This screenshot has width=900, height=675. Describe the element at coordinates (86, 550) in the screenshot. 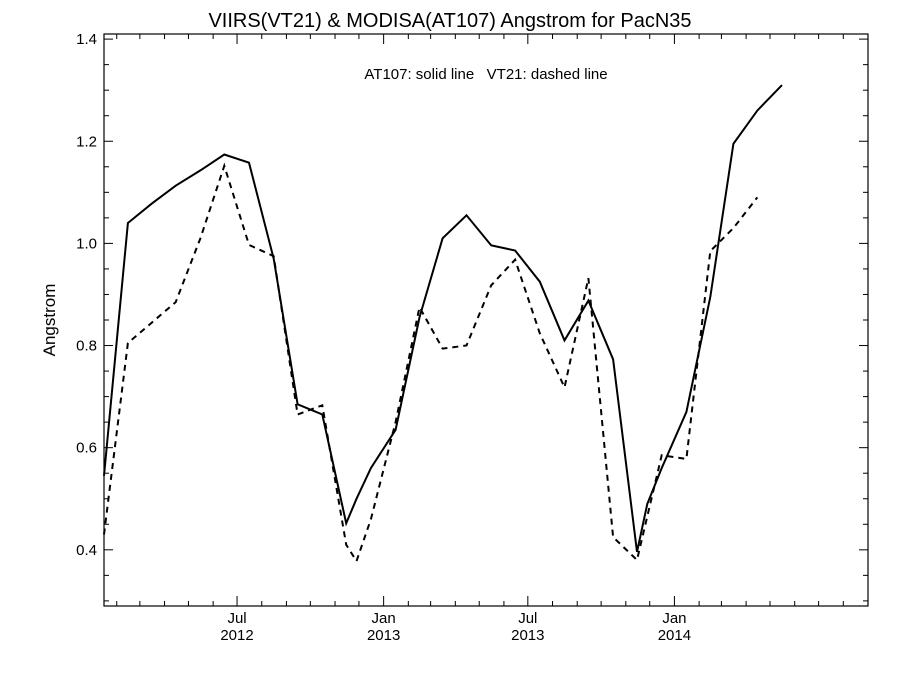

I see `y-tick-label: 0.4` at that location.